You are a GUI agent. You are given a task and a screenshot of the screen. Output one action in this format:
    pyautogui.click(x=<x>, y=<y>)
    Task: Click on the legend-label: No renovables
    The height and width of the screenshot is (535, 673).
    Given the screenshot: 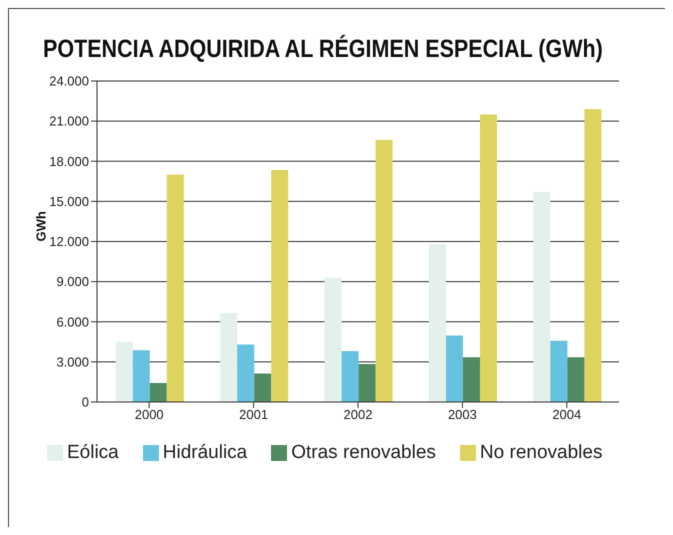 What is the action you would take?
    pyautogui.click(x=541, y=452)
    